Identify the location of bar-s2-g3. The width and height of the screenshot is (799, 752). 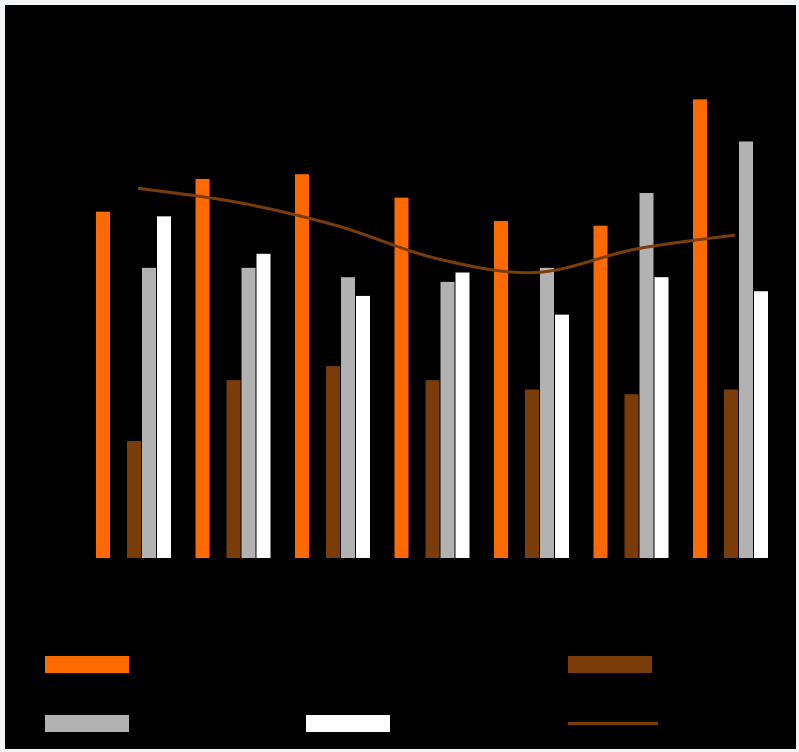
(447, 419).